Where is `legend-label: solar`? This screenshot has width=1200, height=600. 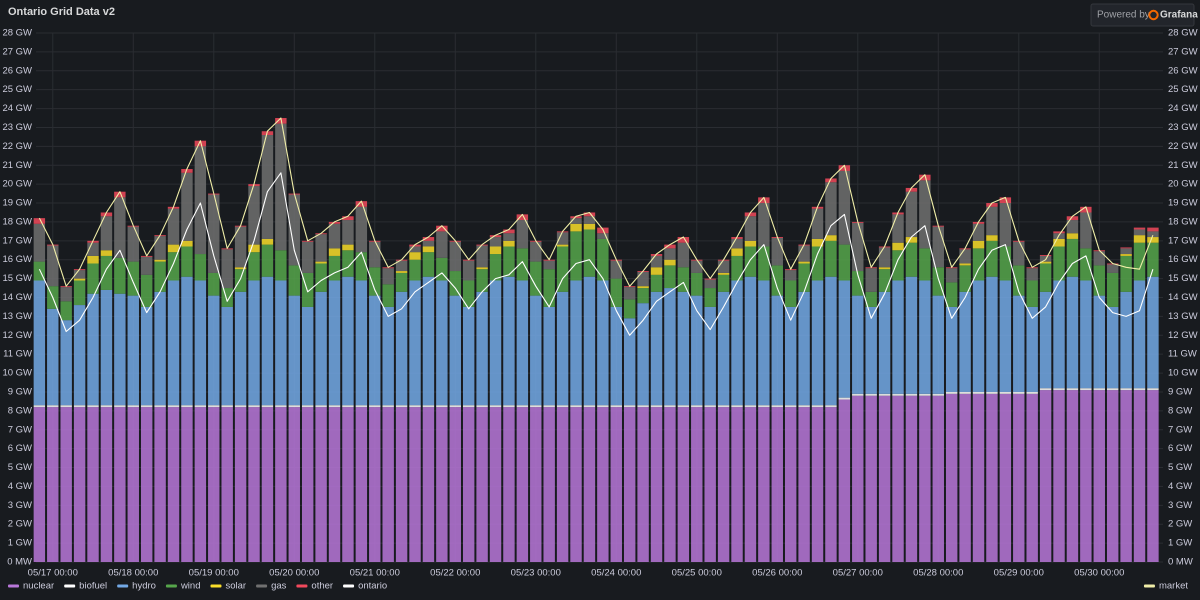 legend-label: solar is located at coordinates (235, 586).